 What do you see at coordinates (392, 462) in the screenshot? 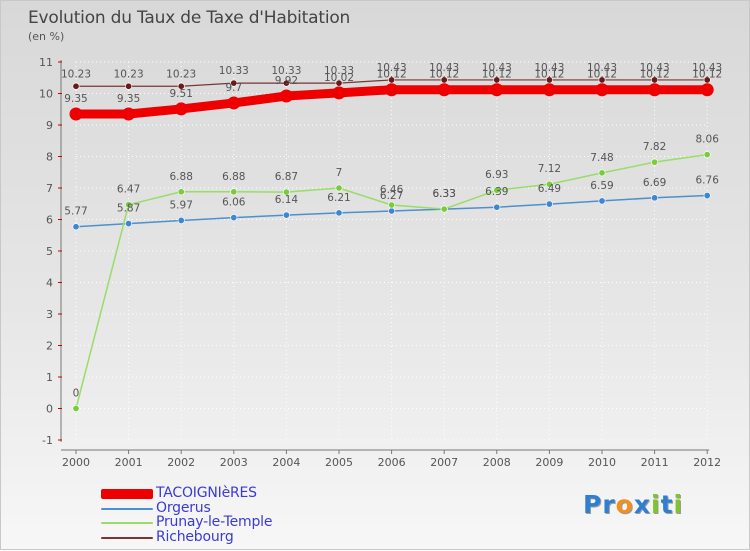
I see `x-tick-label: 2006` at bounding box center [392, 462].